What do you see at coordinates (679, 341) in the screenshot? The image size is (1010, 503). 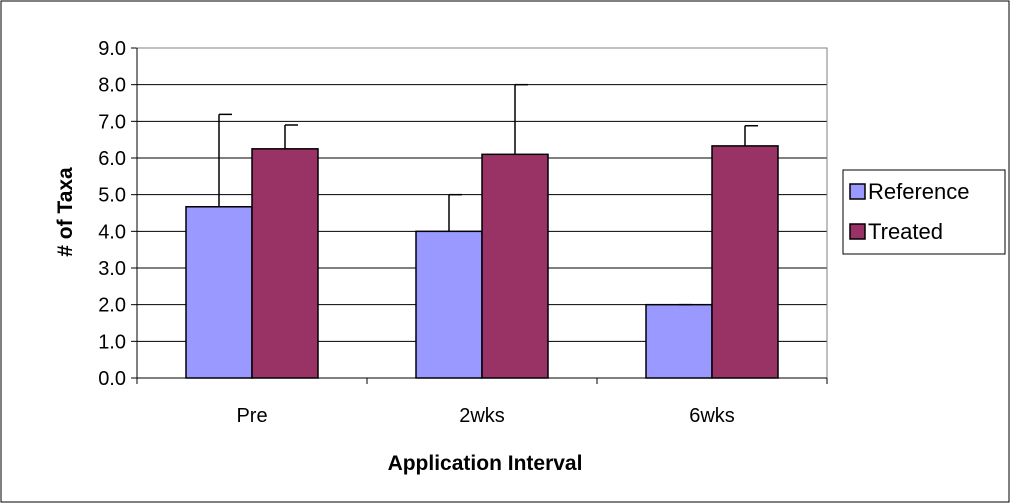 I see `bar-reference-6wks` at bounding box center [679, 341].